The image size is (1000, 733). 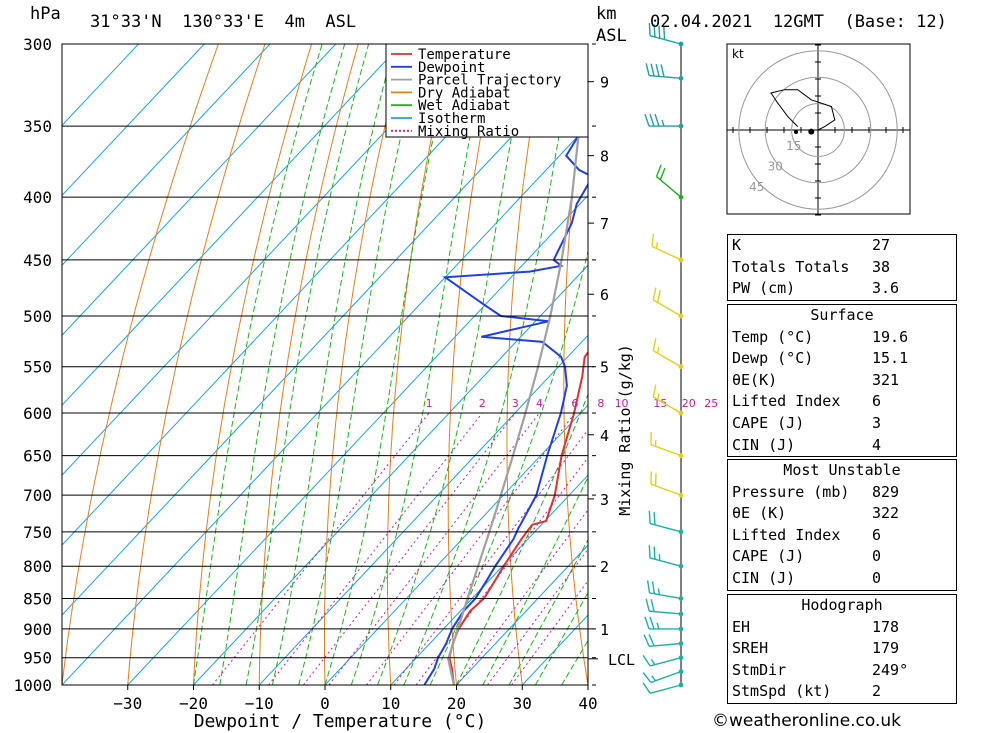 I want to click on index-label: Dewp (°C), so click(x=773, y=358).